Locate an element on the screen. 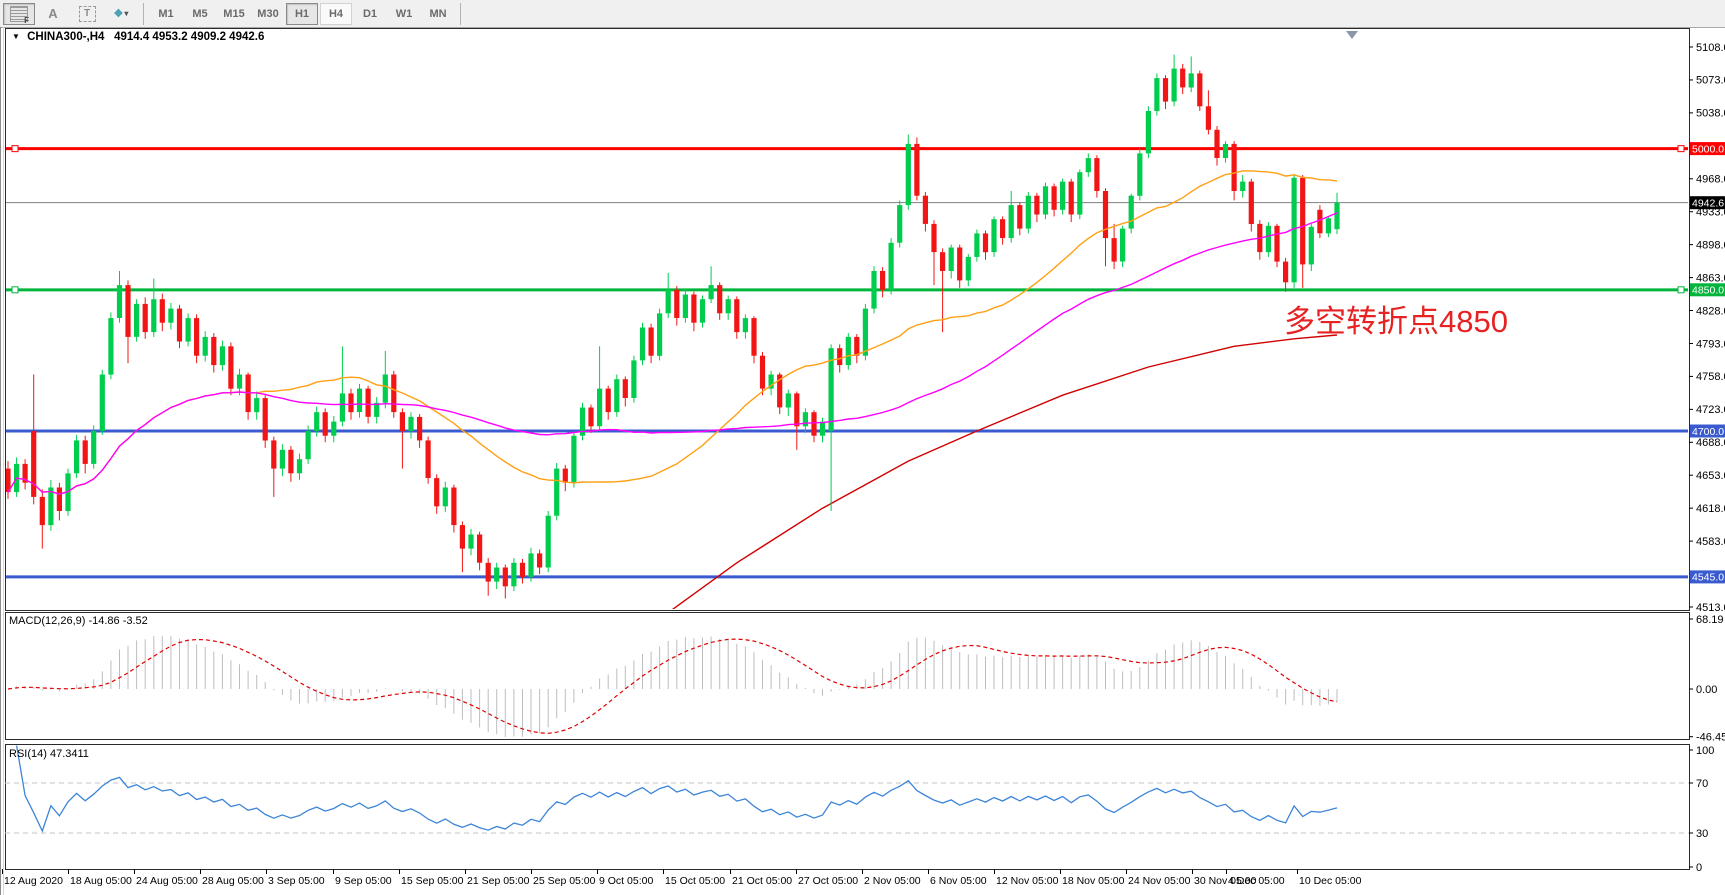  macd-axis-label: 0.00 is located at coordinates (1706, 690).